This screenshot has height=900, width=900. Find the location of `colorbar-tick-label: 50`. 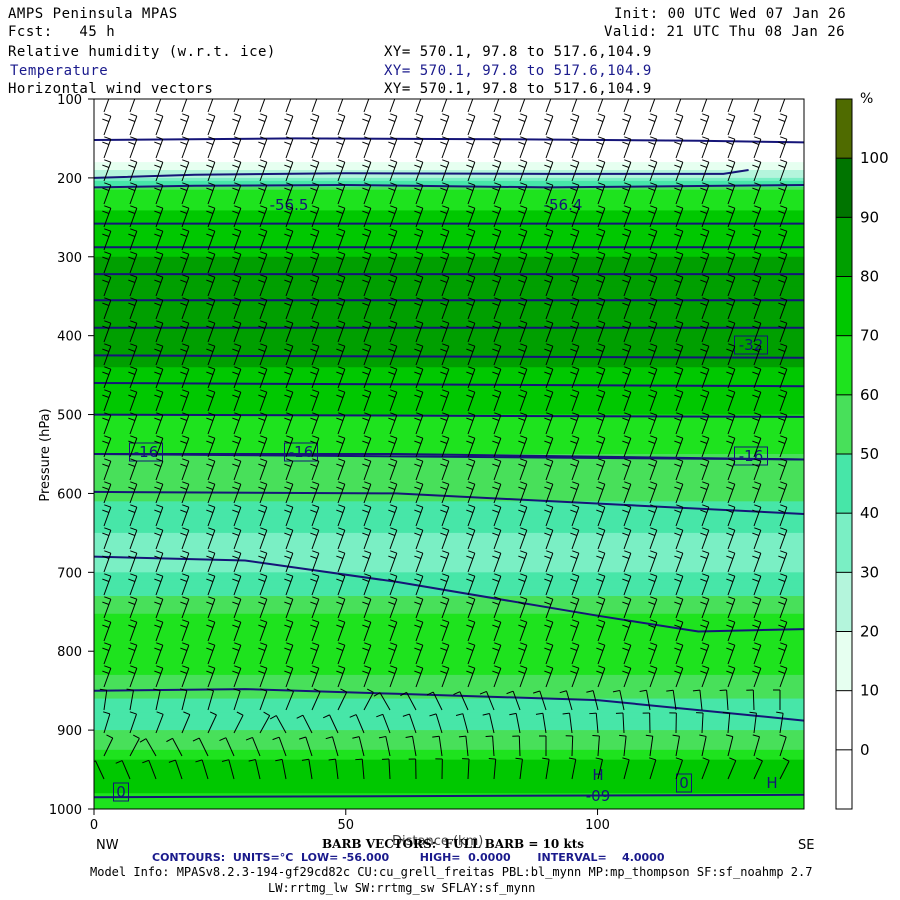

colorbar-tick-label: 50 is located at coordinates (869, 454).